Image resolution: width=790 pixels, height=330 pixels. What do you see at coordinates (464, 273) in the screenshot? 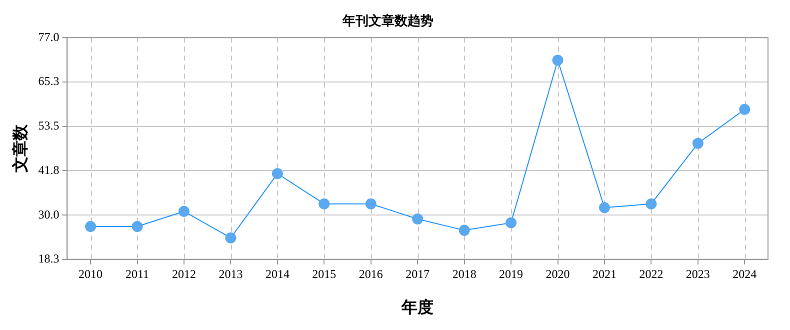
I see `x-tick-label: 2018` at bounding box center [464, 273].